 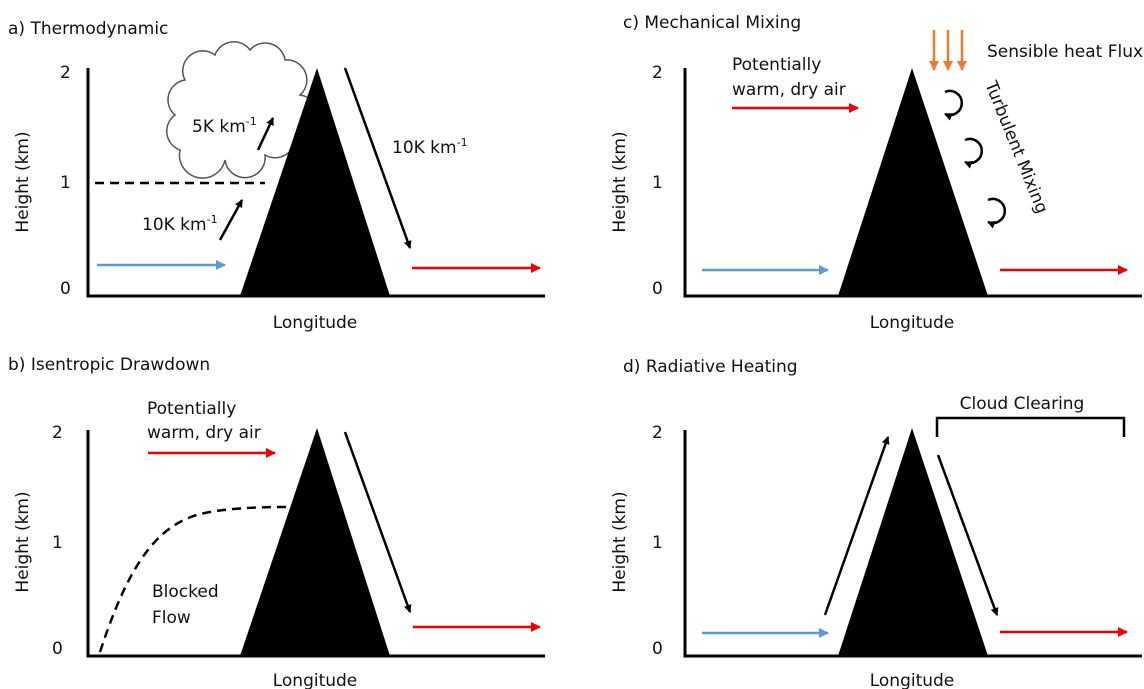 What do you see at coordinates (242, 110) in the screenshot?
I see `cloud` at bounding box center [242, 110].